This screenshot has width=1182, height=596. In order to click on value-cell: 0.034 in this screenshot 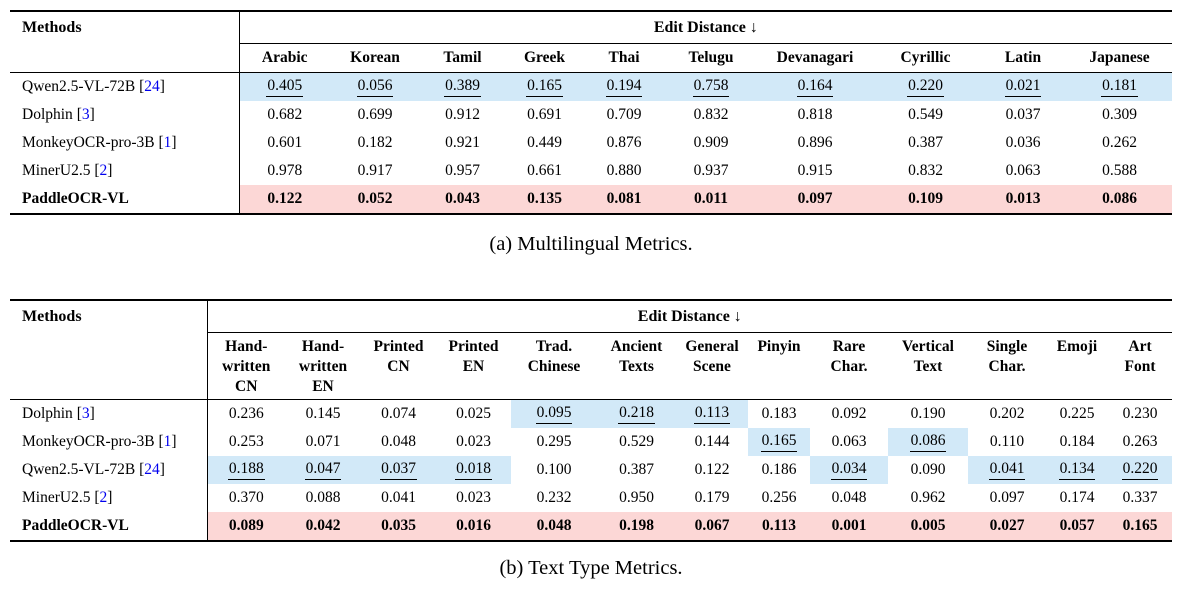, I will do `click(849, 470)`.